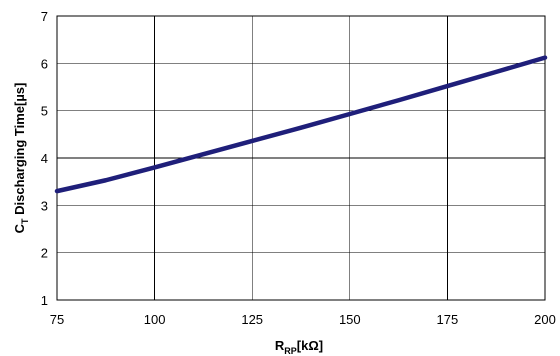  I want to click on y-axis-title: CT Discharging Time[µs], so click(21, 158).